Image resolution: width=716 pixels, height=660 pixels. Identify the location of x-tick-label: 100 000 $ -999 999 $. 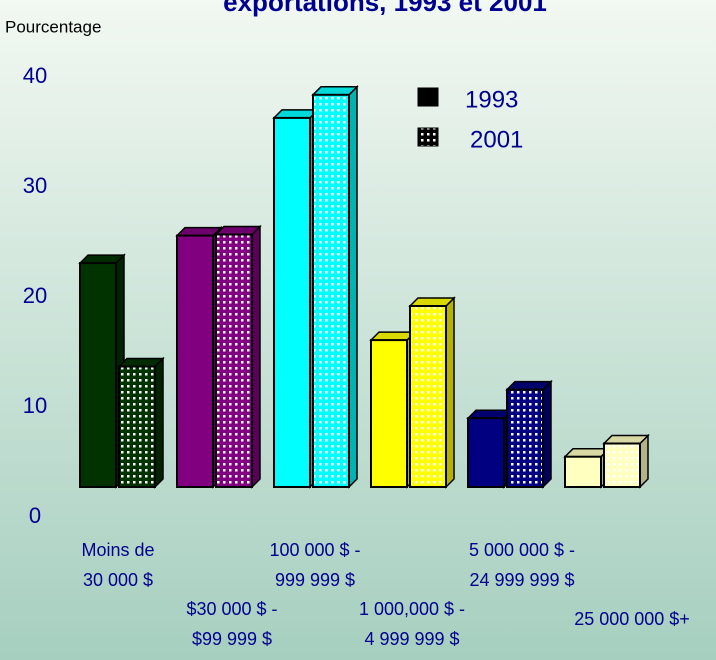
(314, 565).